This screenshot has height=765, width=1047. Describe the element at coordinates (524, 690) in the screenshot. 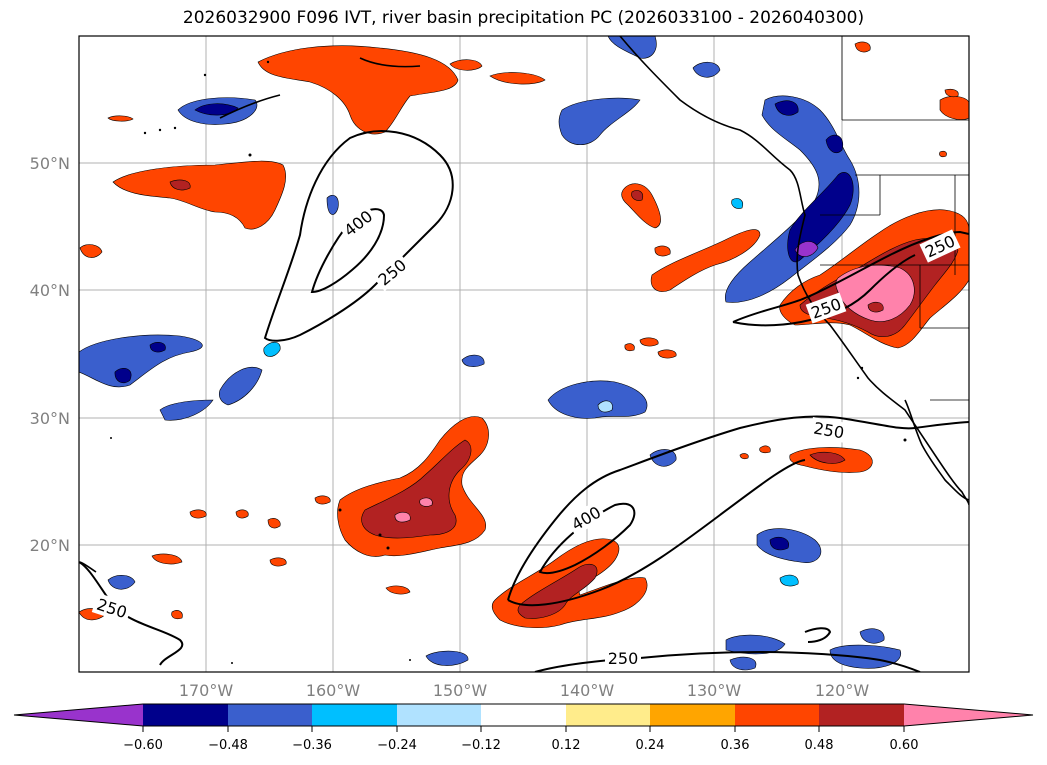

I see `longitude-labels: 170°W 160°W 150°W 140°W 130°W 120°W` at that location.